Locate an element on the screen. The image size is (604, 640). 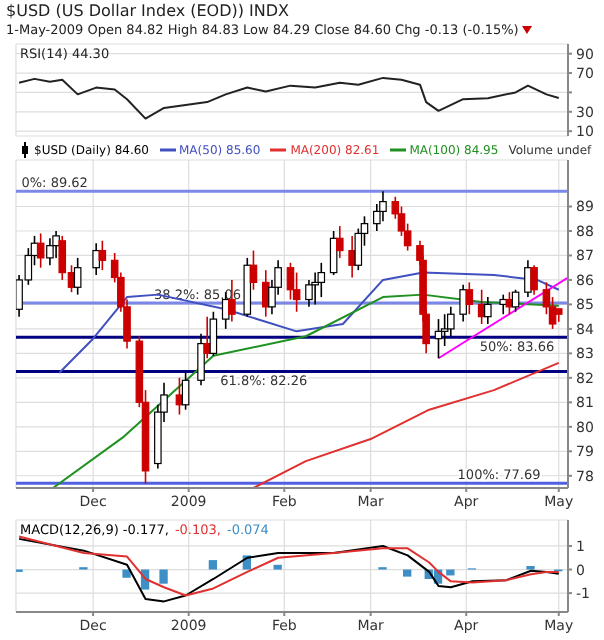
line-series is located at coordinates (289, 98).